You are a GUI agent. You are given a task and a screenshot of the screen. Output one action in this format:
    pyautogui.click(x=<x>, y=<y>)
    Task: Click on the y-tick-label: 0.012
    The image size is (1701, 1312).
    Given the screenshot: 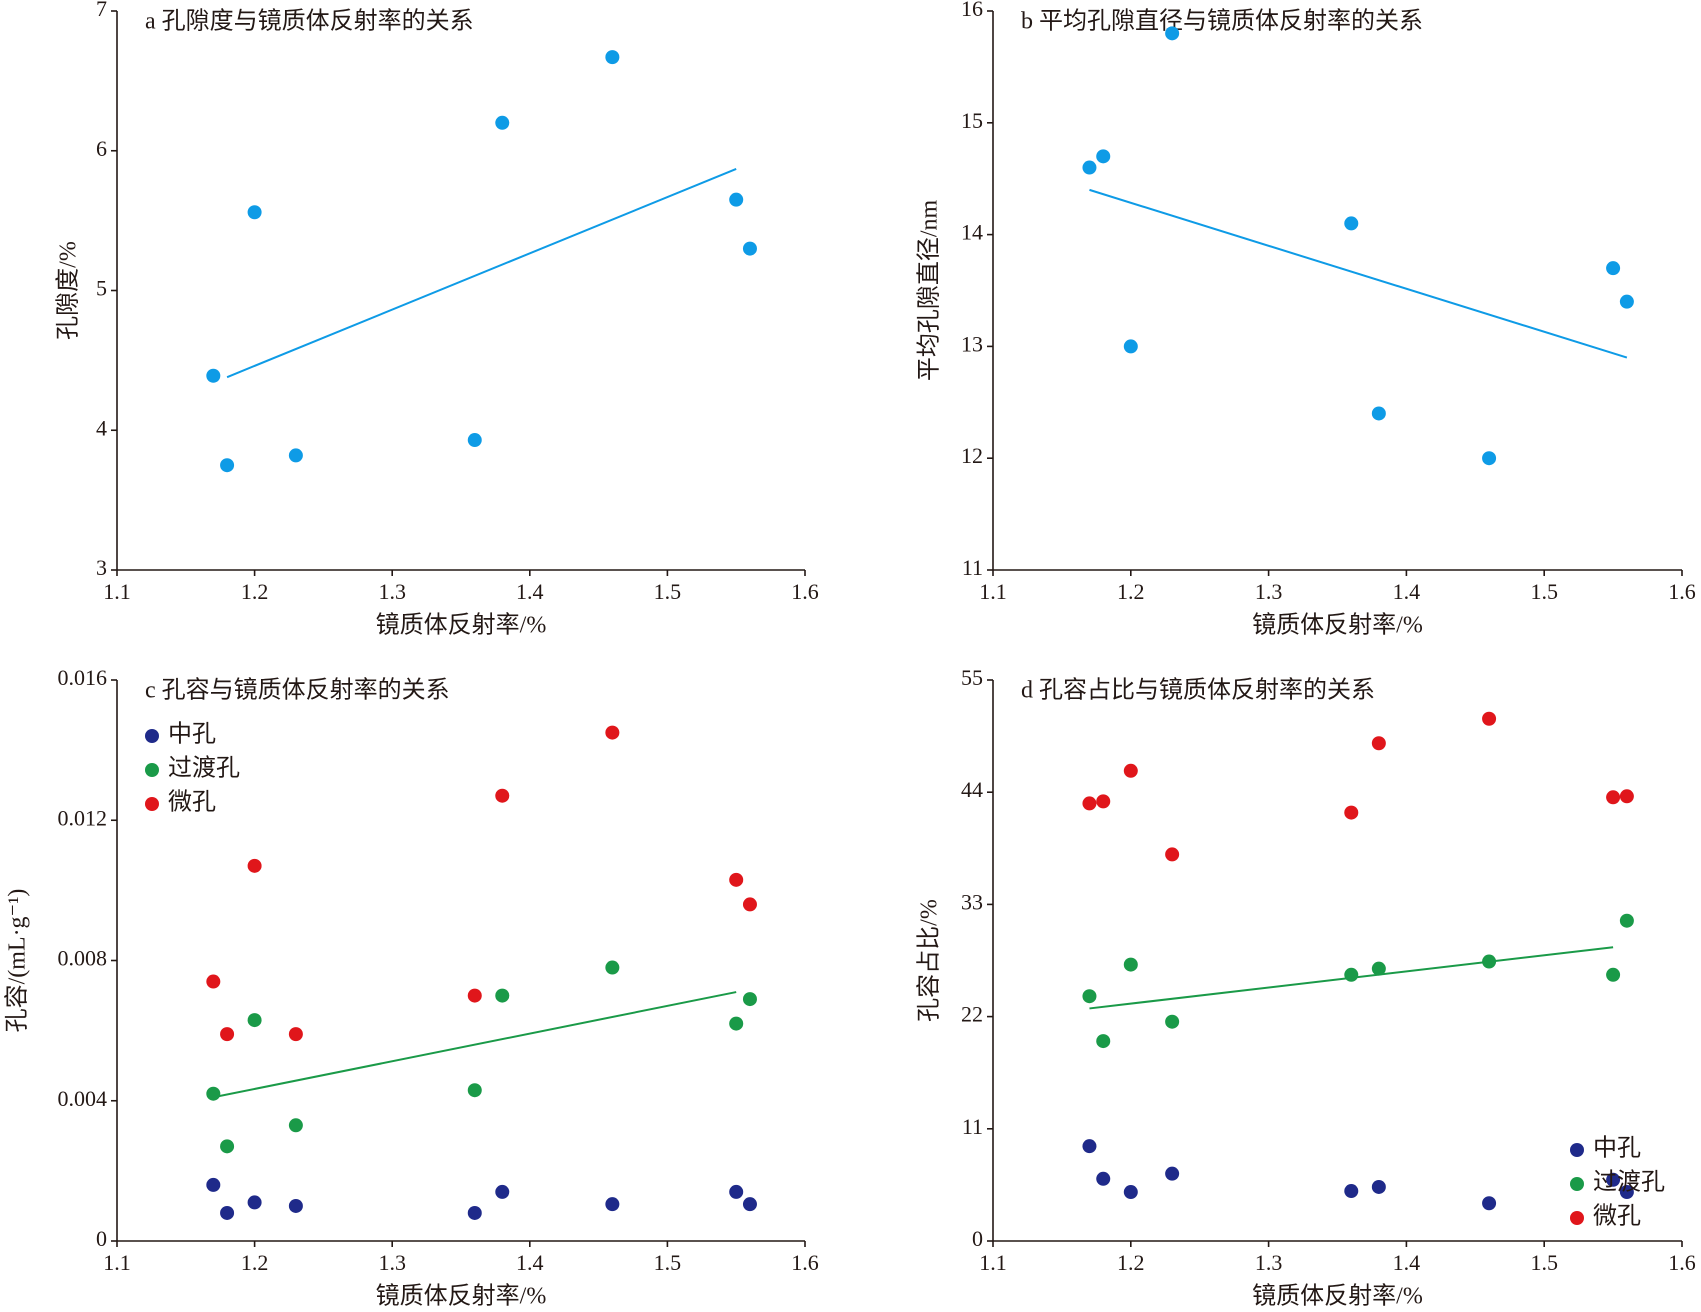 What is the action you would take?
    pyautogui.click(x=83, y=817)
    